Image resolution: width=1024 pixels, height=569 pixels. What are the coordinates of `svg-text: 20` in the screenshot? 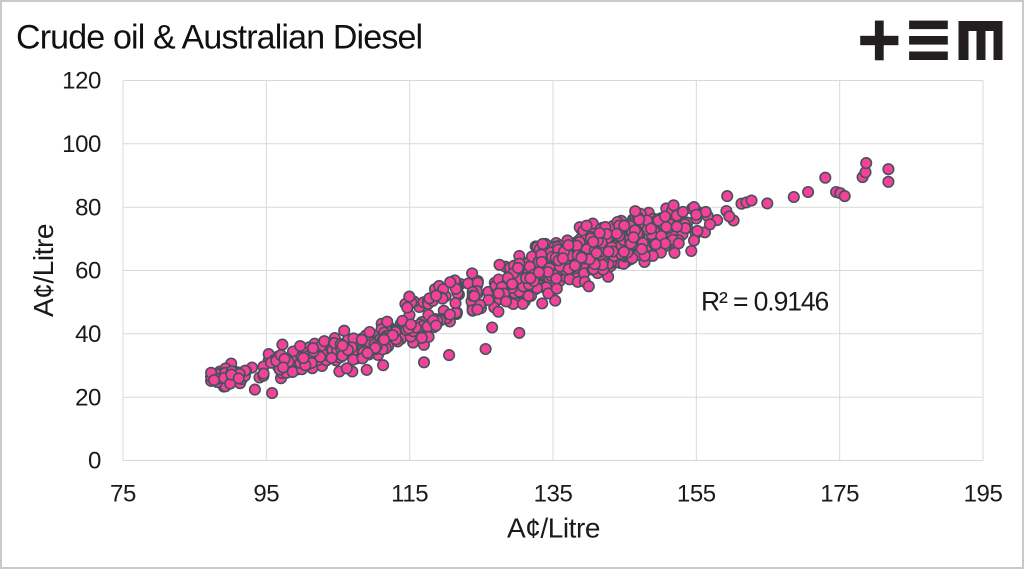 It's located at (88, 397).